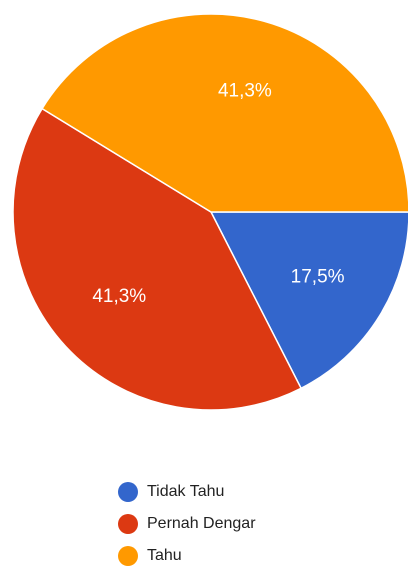  What do you see at coordinates (201, 523) in the screenshot?
I see `legend-label: Pernah Dengar` at bounding box center [201, 523].